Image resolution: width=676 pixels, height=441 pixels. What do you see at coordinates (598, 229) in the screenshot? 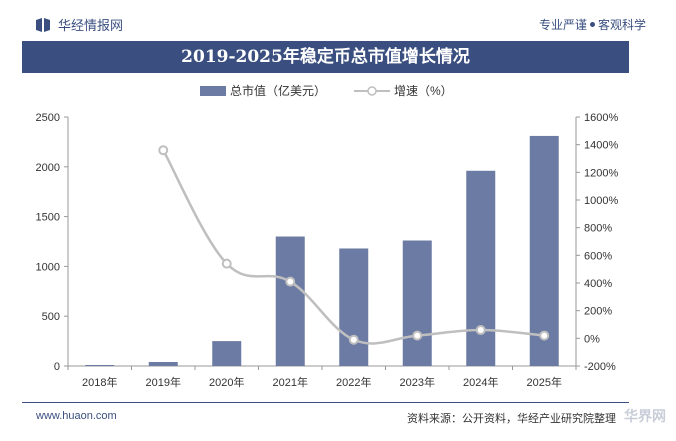
I see `right-tick-label: 800%` at bounding box center [598, 229].